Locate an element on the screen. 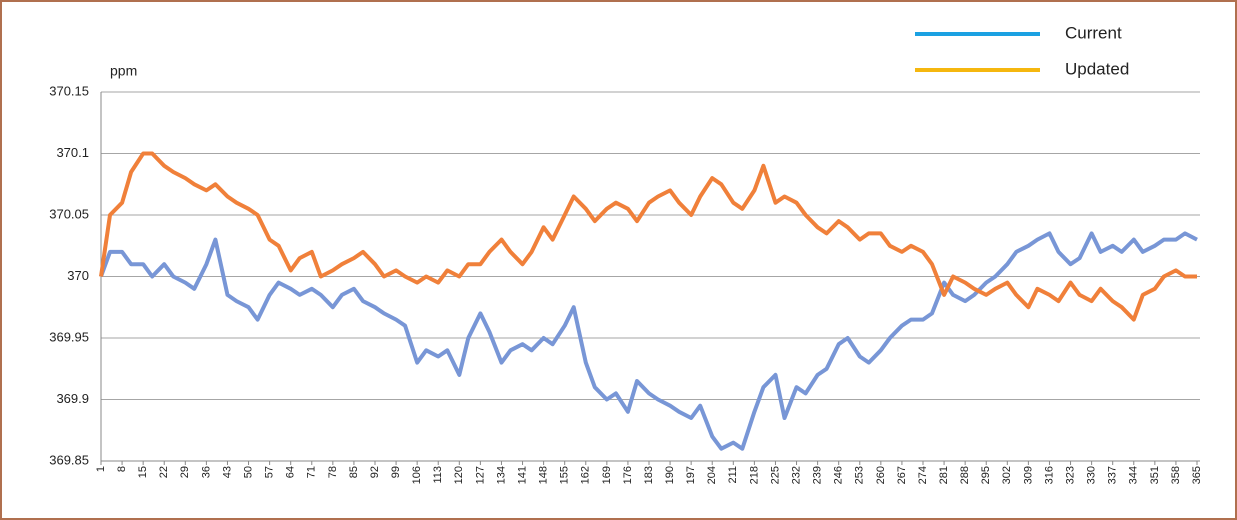 Image resolution: width=1237 pixels, height=520 pixels. x-tick-label: 358 is located at coordinates (1176, 475).